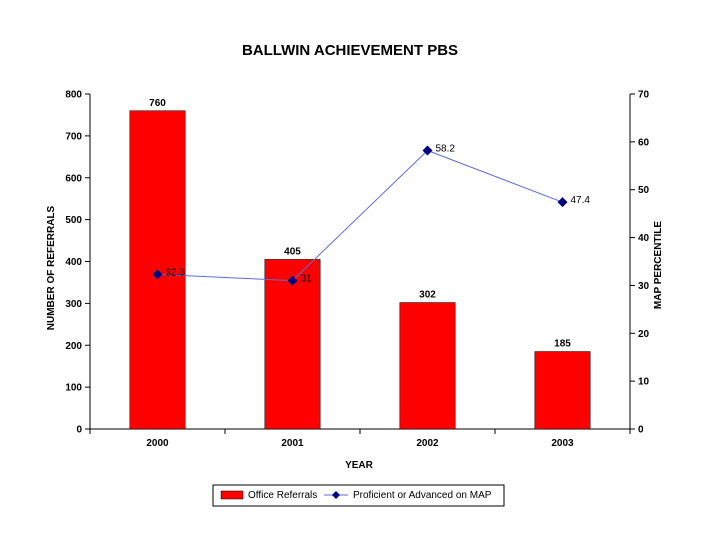 The width and height of the screenshot is (720, 540). I want to click on bar-data-label: 405, so click(292, 251).